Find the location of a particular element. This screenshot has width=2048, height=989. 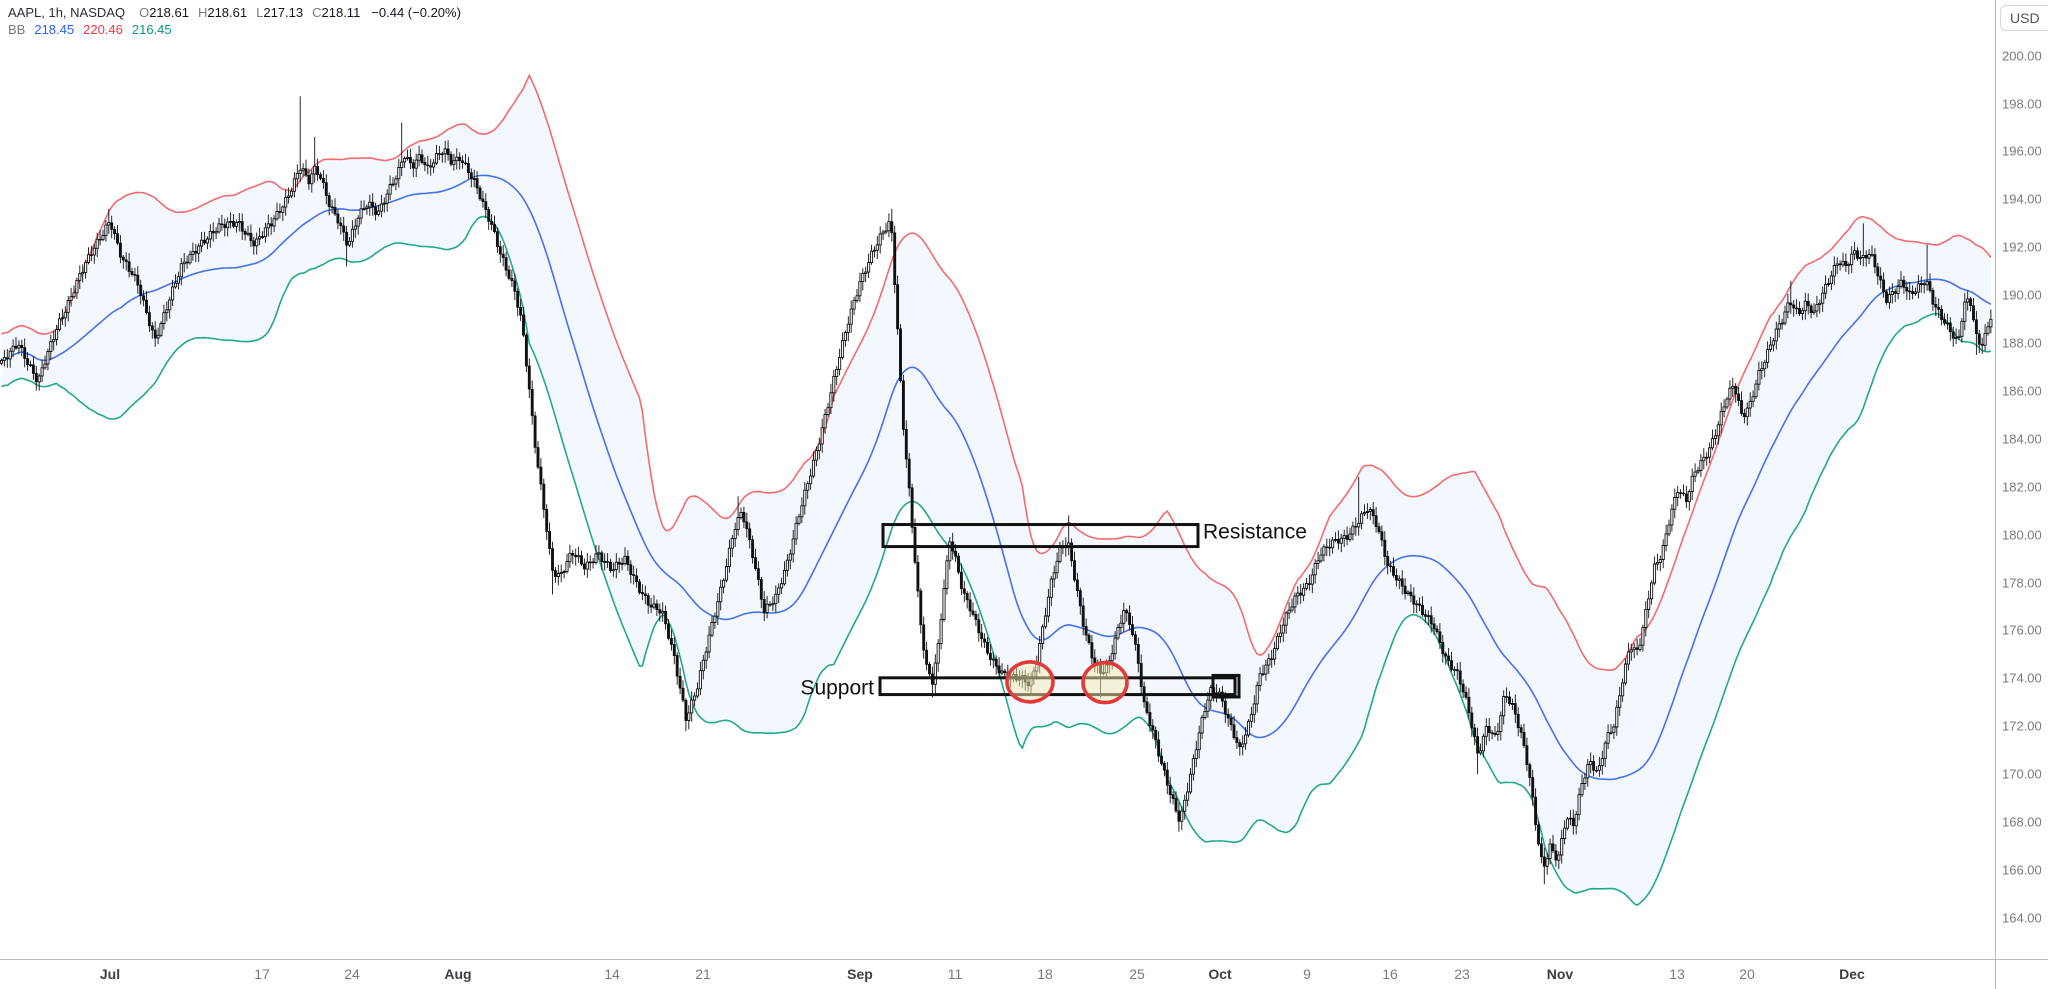

bb-basis-value: 218.45 is located at coordinates (54, 29).